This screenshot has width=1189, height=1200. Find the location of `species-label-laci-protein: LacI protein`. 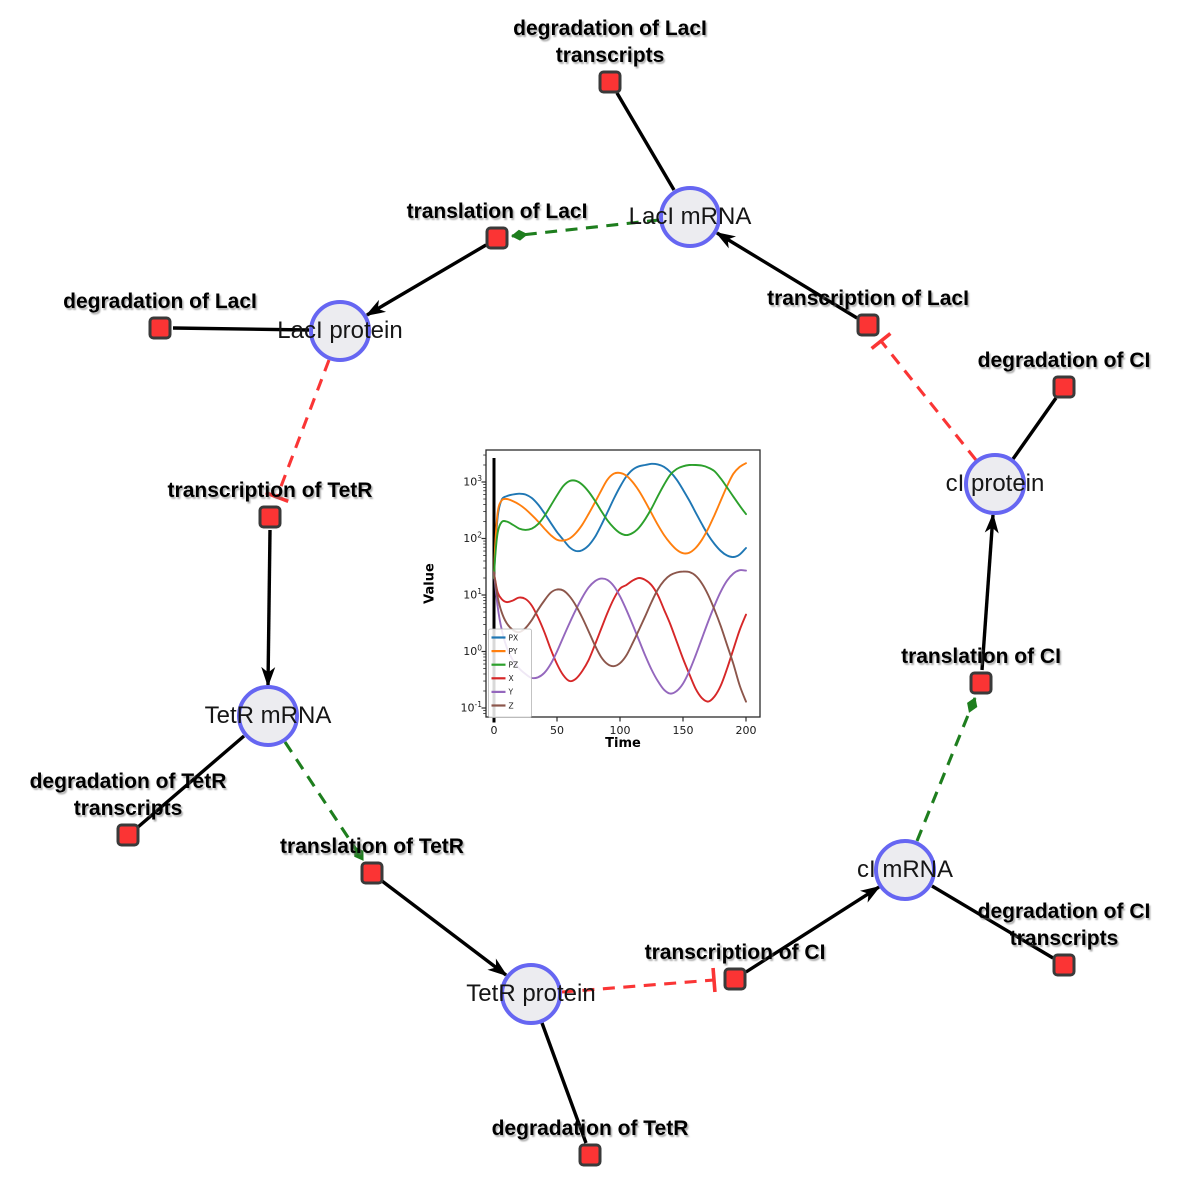

species-label-laci-protein: LacI protein is located at coordinates (340, 330).